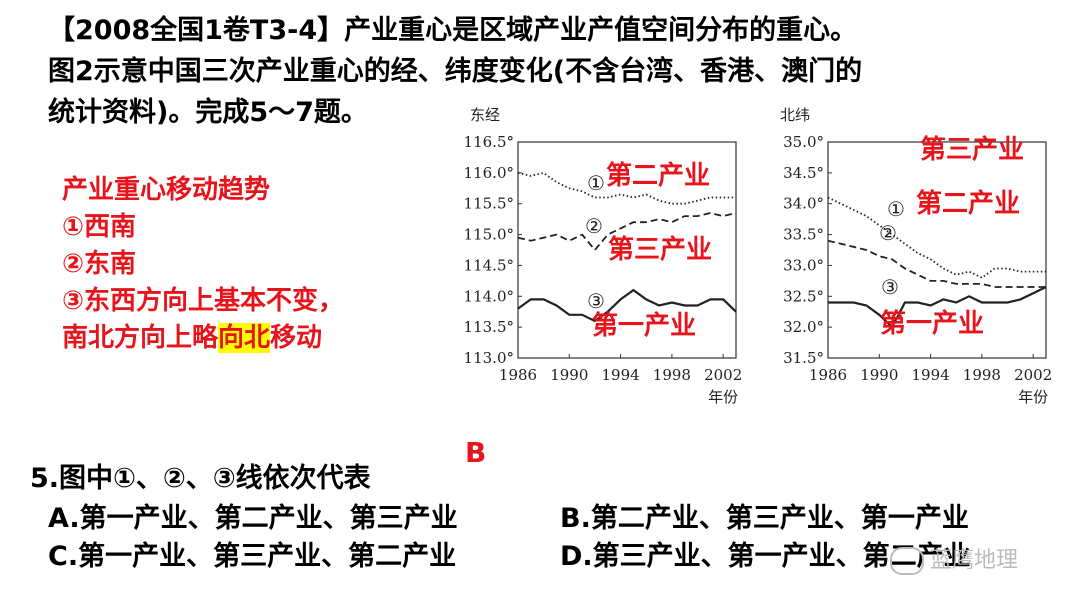 Image resolution: width=1080 pixels, height=608 pixels. Describe the element at coordinates (99, 227) in the screenshot. I see `trend-item-1: ①西南` at that location.